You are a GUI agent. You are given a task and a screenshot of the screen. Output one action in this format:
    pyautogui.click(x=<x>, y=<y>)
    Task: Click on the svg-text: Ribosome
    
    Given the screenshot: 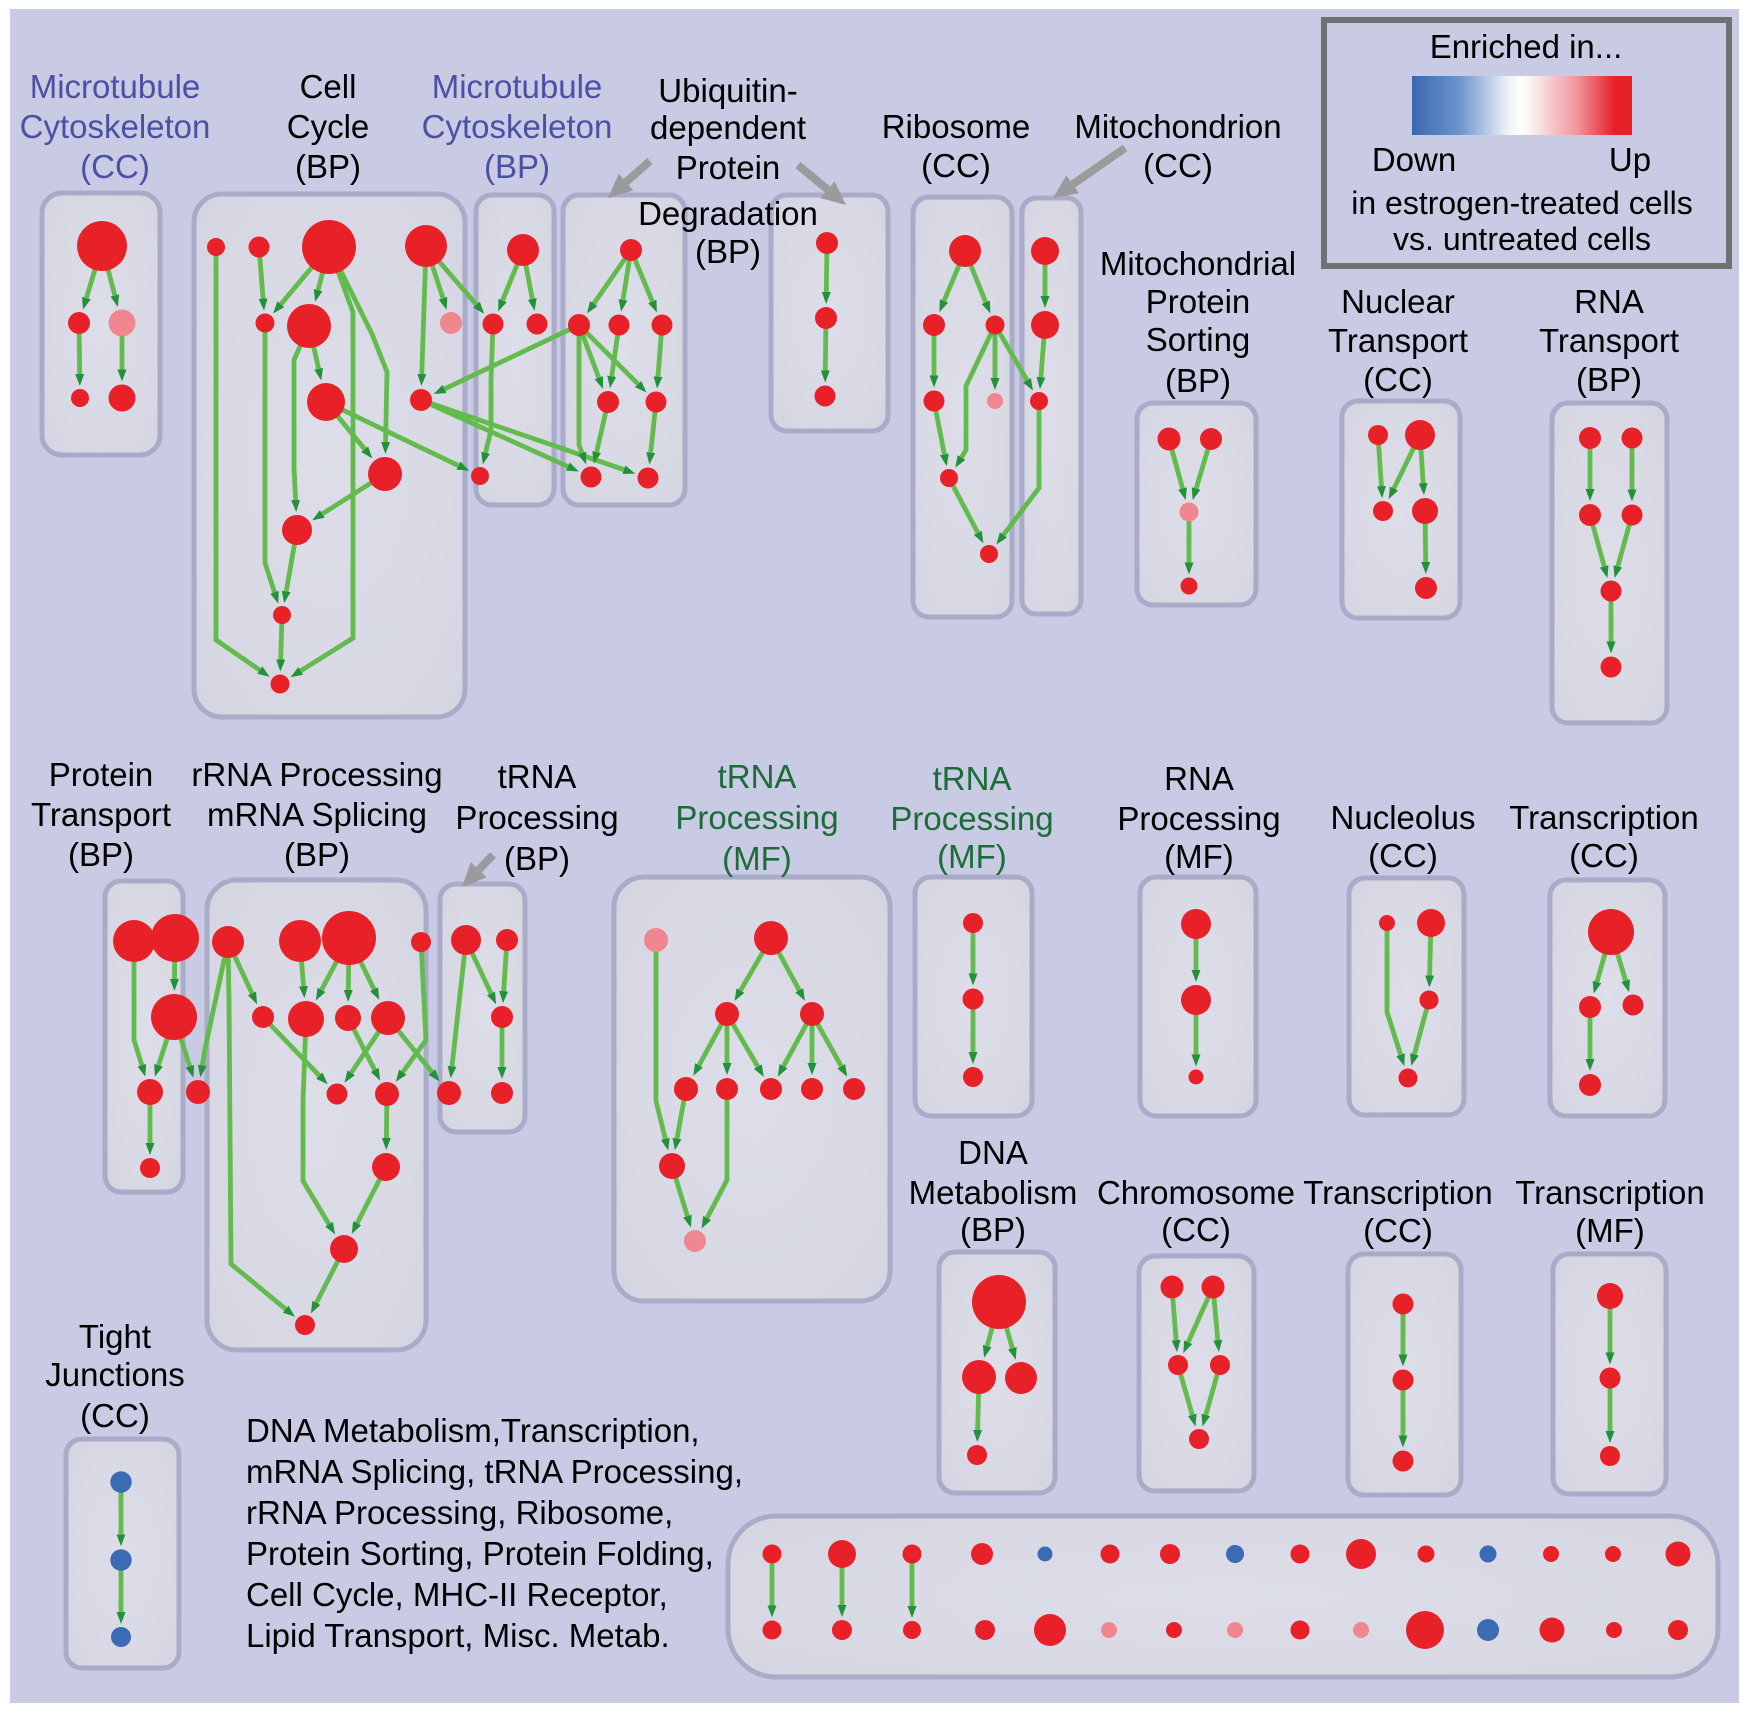 What is the action you would take?
    pyautogui.click(x=956, y=126)
    